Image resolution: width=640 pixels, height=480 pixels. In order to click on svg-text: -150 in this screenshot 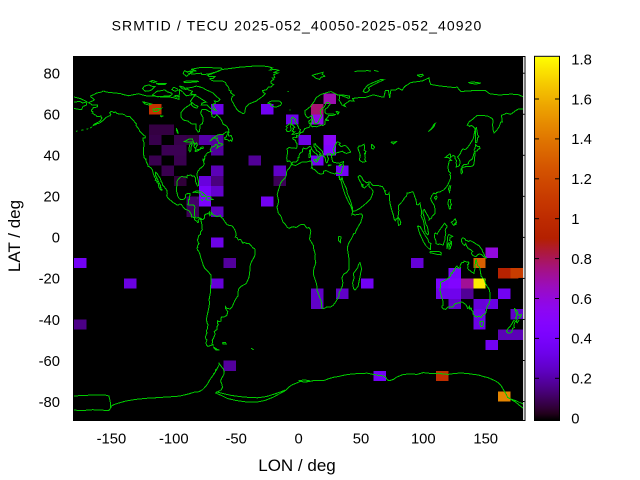, I will do `click(112, 439)`.